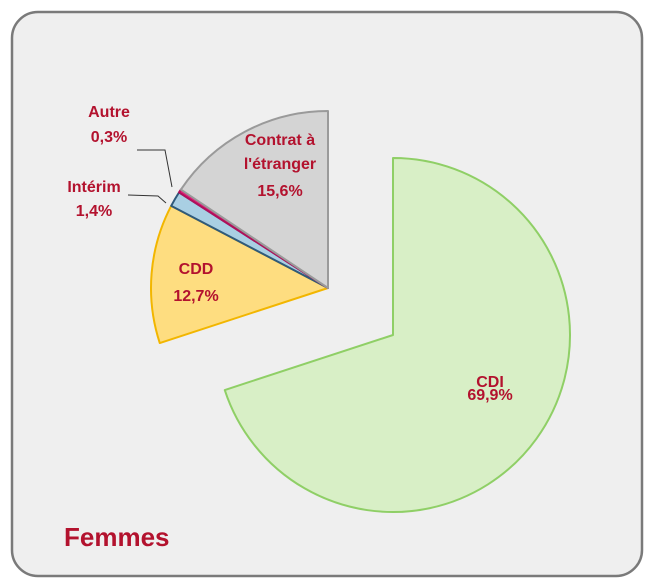 The width and height of the screenshot is (654, 588). I want to click on slice-label: Intérim, so click(94, 187).